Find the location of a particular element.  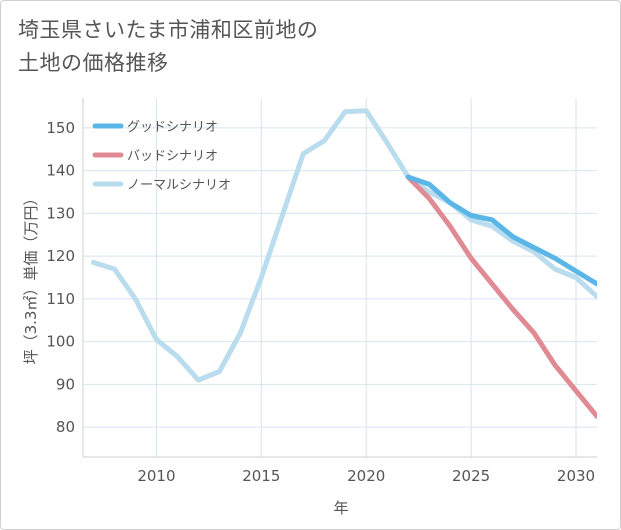

legend-label-1: グッドシナリオ is located at coordinates (172, 127).